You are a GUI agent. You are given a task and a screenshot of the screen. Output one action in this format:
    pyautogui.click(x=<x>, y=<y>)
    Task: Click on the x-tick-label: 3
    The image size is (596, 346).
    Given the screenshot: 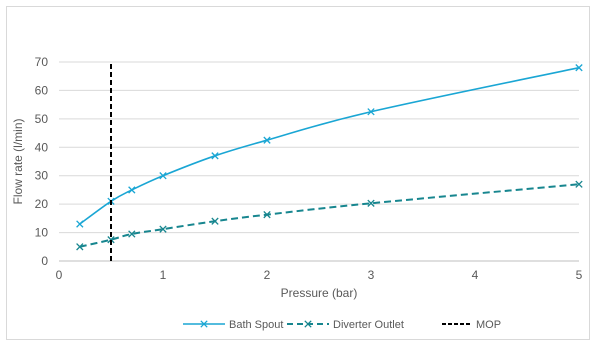 What is the action you would take?
    pyautogui.click(x=371, y=275)
    